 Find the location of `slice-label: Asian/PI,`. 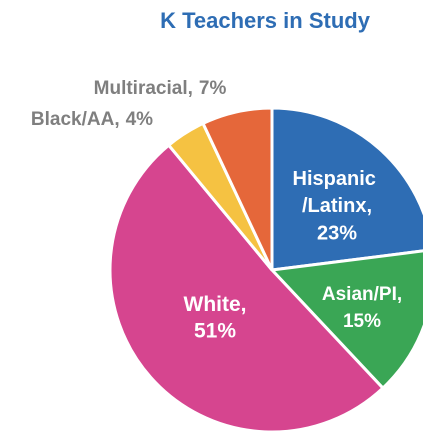

slice-label: Asian/PI, is located at coordinates (362, 294).